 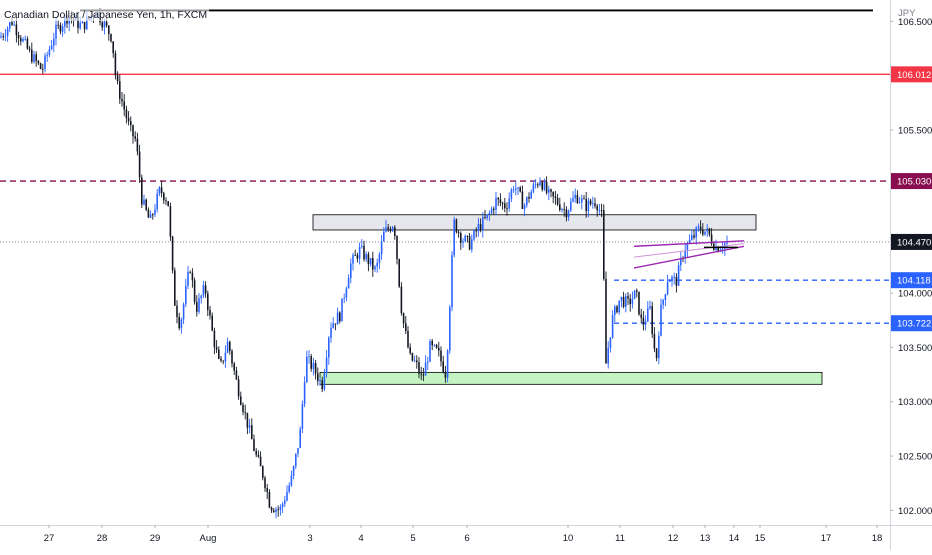 What do you see at coordinates (915, 457) in the screenshot?
I see `price-tick-label: 102.500` at bounding box center [915, 457].